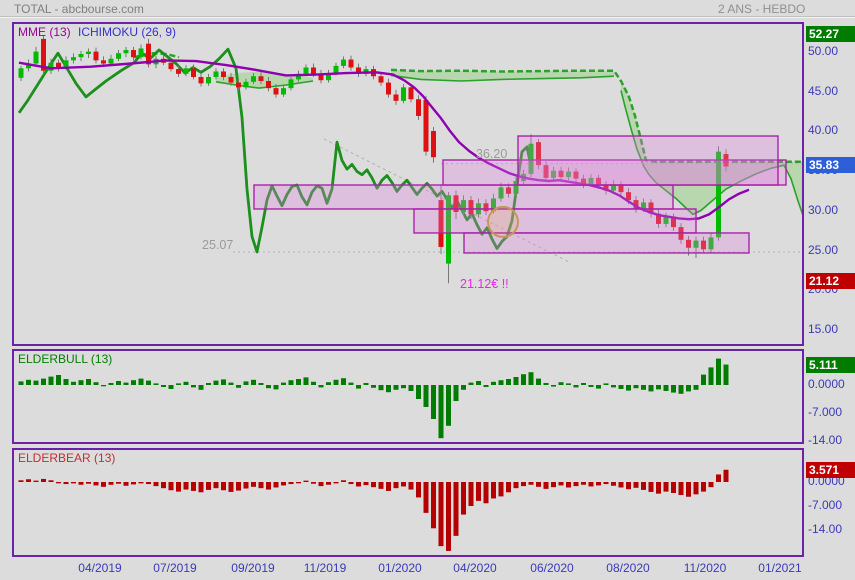 Image resolution: width=855 pixels, height=580 pixels. Describe the element at coordinates (491, 154) in the screenshot. I see `chart-annotation-text: 36.20` at that location.